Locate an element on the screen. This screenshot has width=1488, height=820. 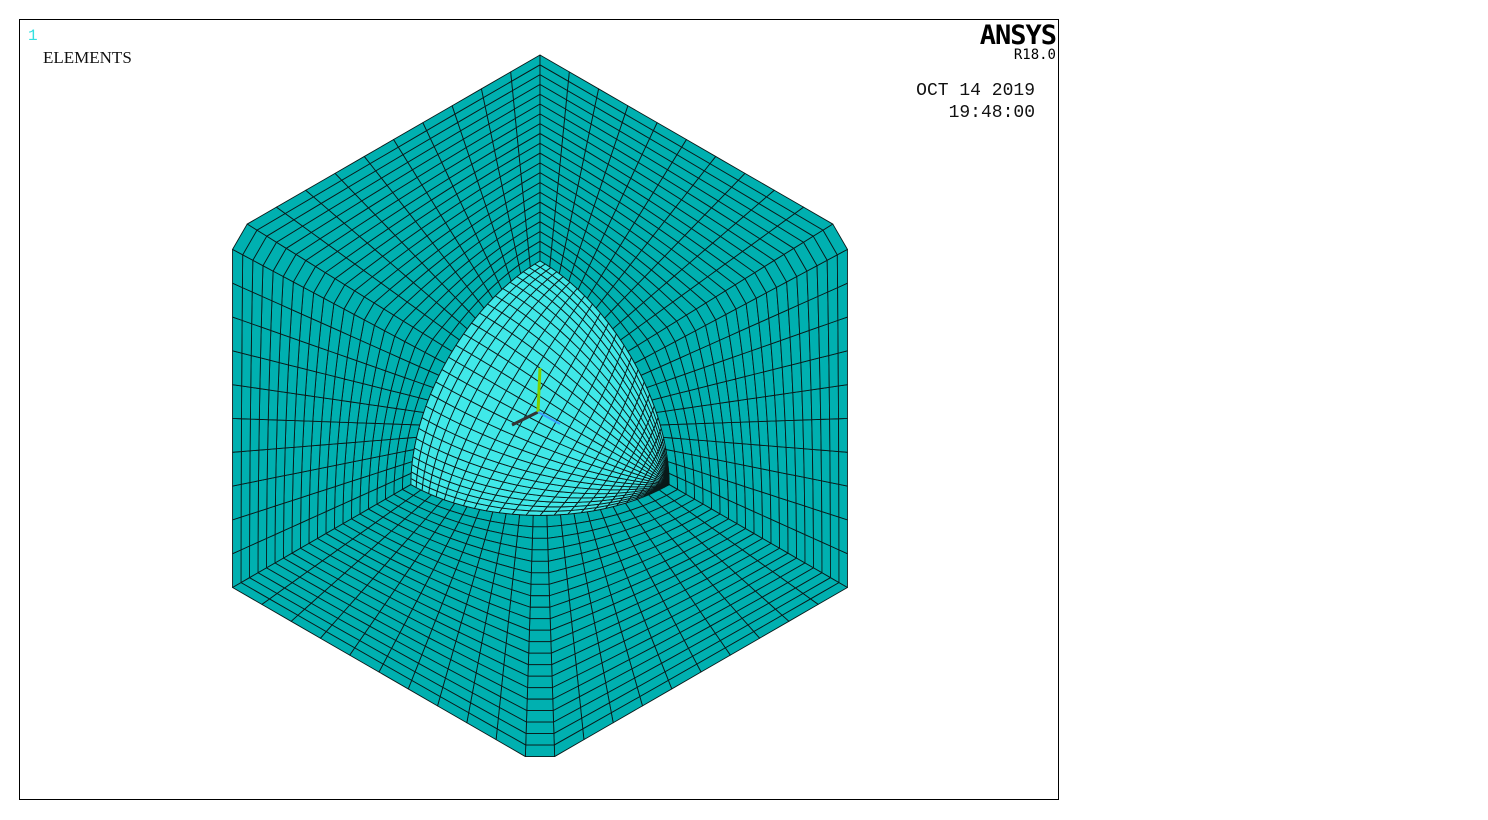
version-label: R18.0 is located at coordinates (1034, 55).